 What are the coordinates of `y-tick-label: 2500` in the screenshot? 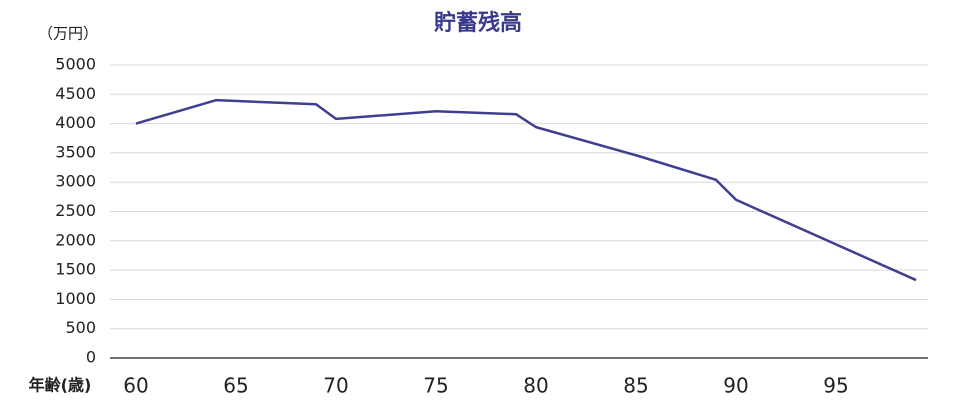 It's located at (75, 210).